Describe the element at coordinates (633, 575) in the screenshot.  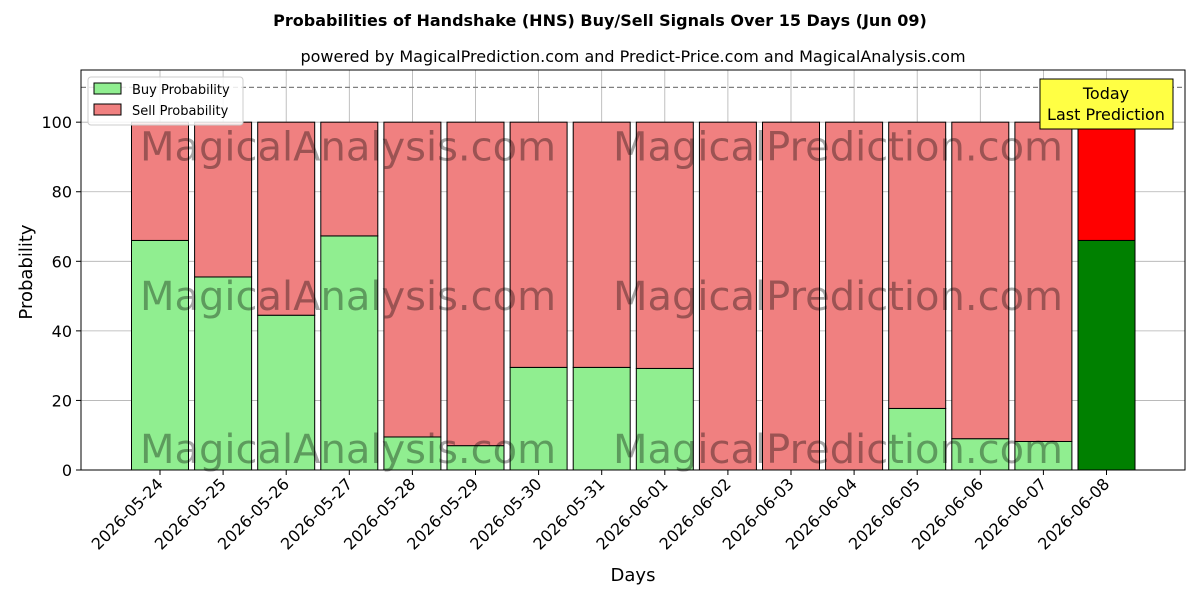
I see `x-axis-label: Days` at that location.